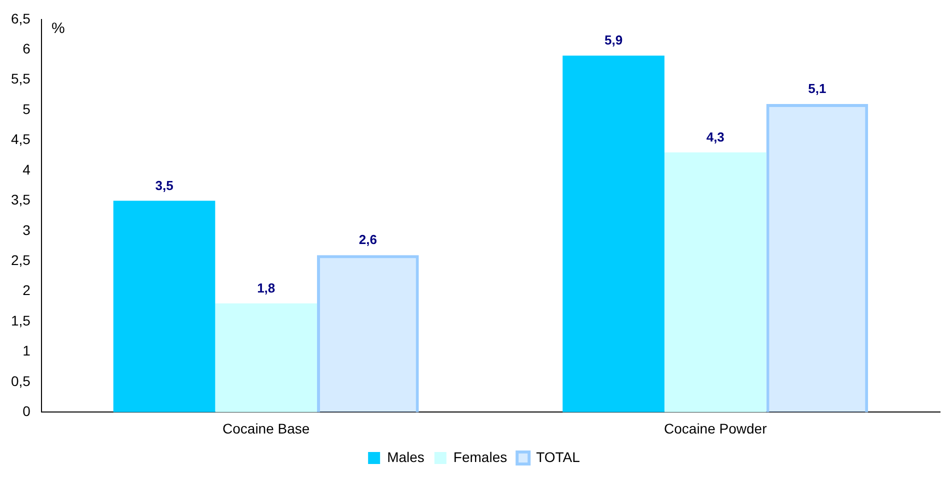 This screenshot has width=952, height=483. I want to click on x-tick-label: Cocaine Base, so click(266, 428).